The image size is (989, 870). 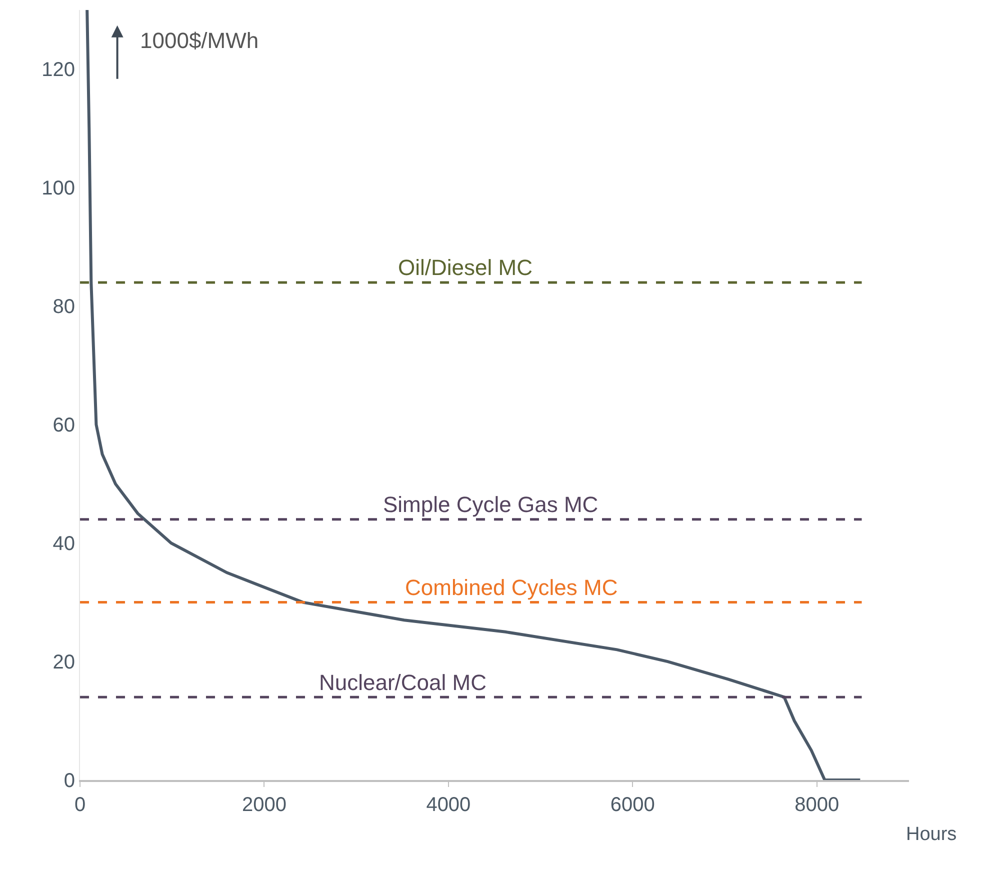 What do you see at coordinates (69, 781) in the screenshot?
I see `y-tick-label: 0` at bounding box center [69, 781].